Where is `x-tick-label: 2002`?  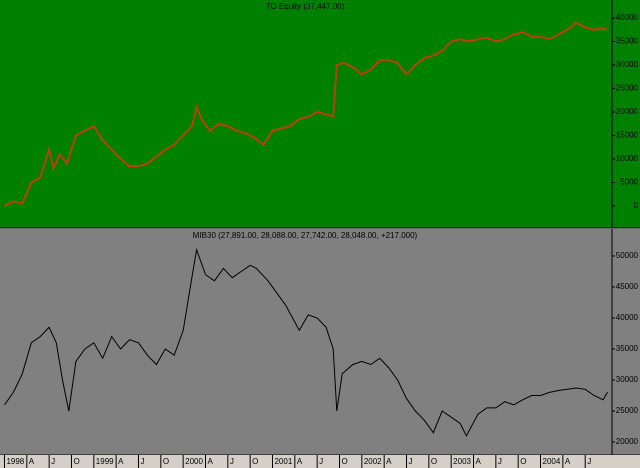 x-tick-label: 2002 is located at coordinates (373, 461).